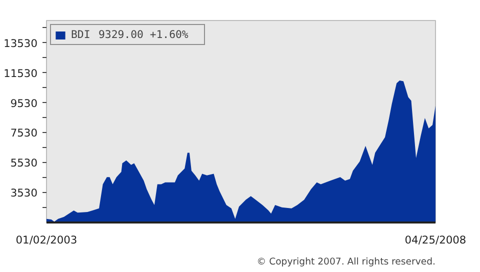 Image resolution: width=480 pixels, height=272 pixels. Describe the element at coordinates (24, 193) in the screenshot. I see `y-tick-label: 3530` at that location.